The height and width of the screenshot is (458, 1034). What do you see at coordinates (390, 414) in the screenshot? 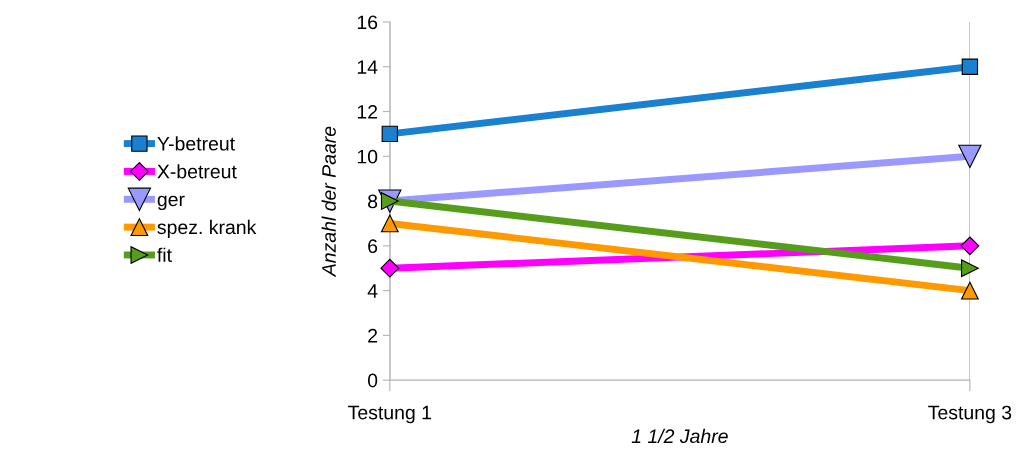
I see `x-tick-label: Testung 1` at bounding box center [390, 414].